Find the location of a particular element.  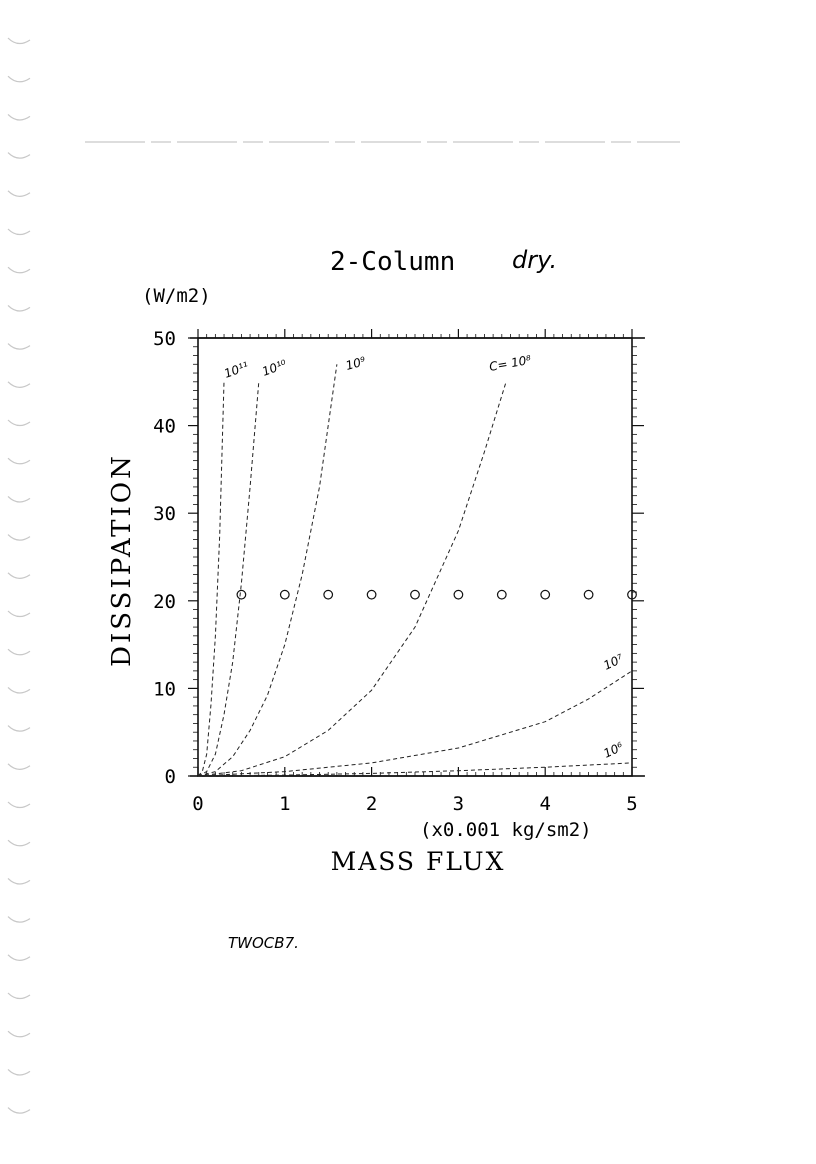

binder-hole-marks is located at coordinates (19, 575).